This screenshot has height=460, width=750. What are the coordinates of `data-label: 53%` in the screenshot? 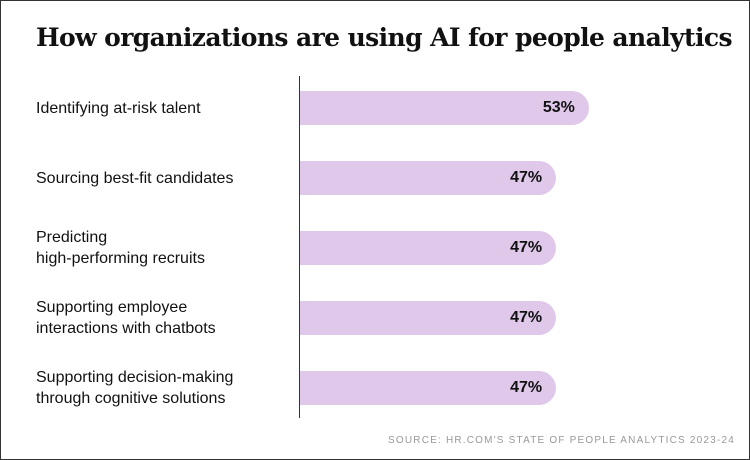 It's located at (558, 107).